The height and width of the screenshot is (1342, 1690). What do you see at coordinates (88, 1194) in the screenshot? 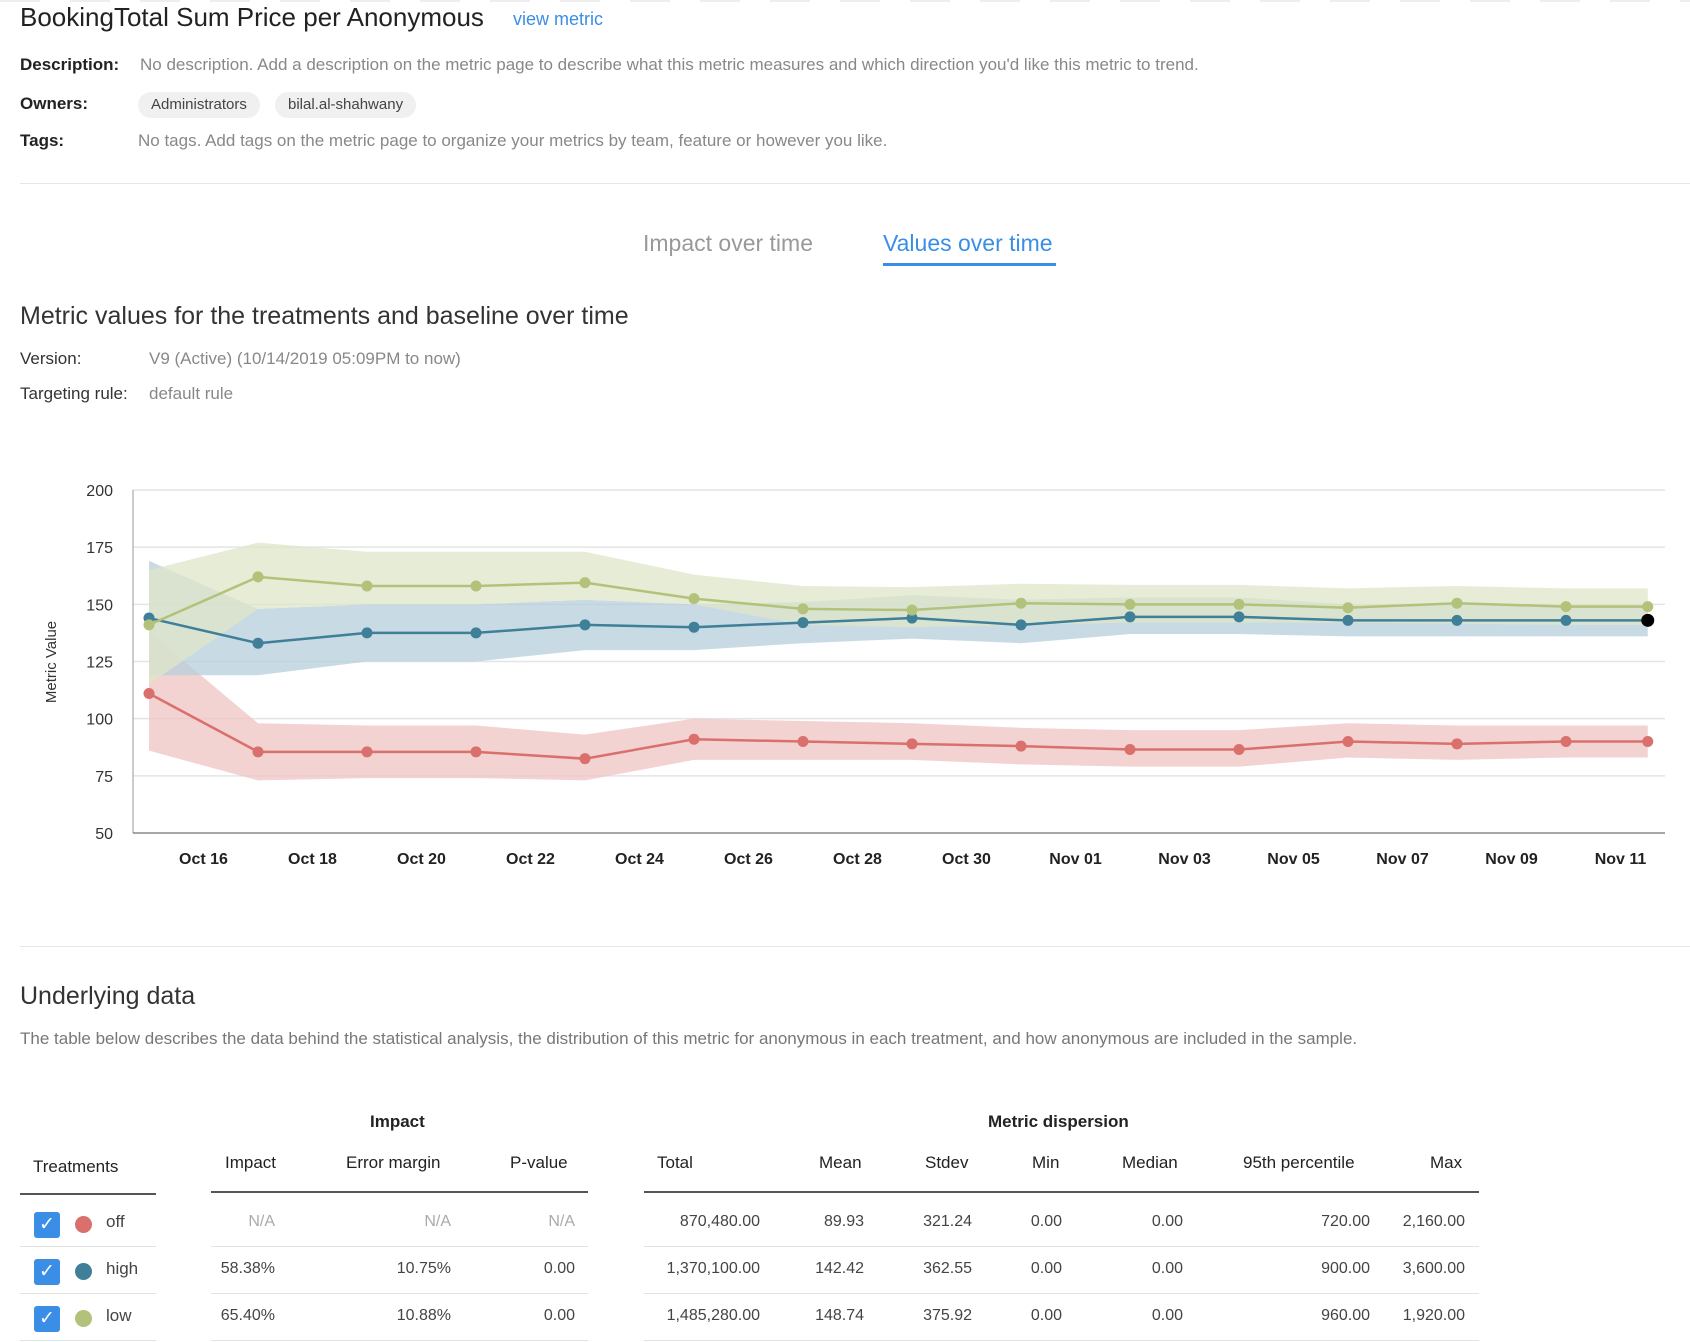
I see `header-rule` at bounding box center [88, 1194].